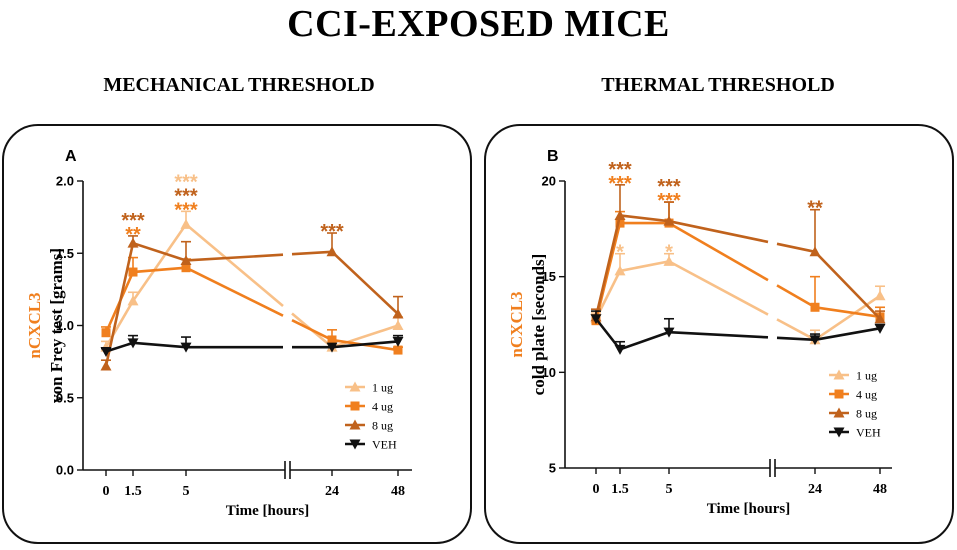  What do you see at coordinates (549, 372) in the screenshot?
I see `y-tick-label: 10` at bounding box center [549, 372].